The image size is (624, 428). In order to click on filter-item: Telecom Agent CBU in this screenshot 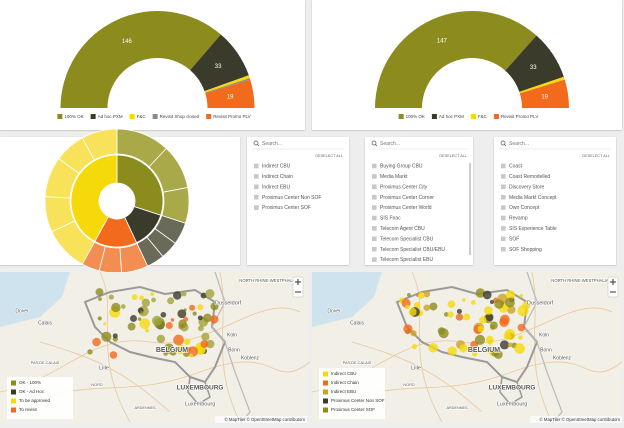, I will do `click(402, 229)`.